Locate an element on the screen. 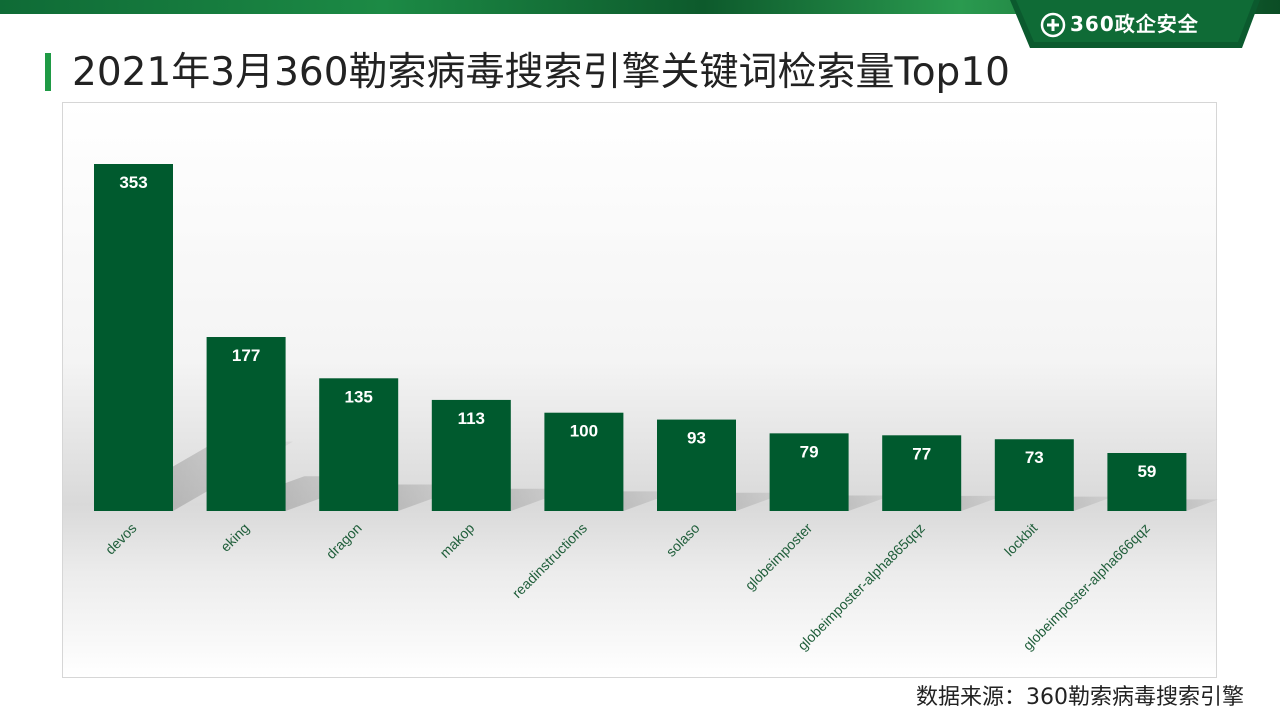  category-label: makop is located at coordinates (456, 540).